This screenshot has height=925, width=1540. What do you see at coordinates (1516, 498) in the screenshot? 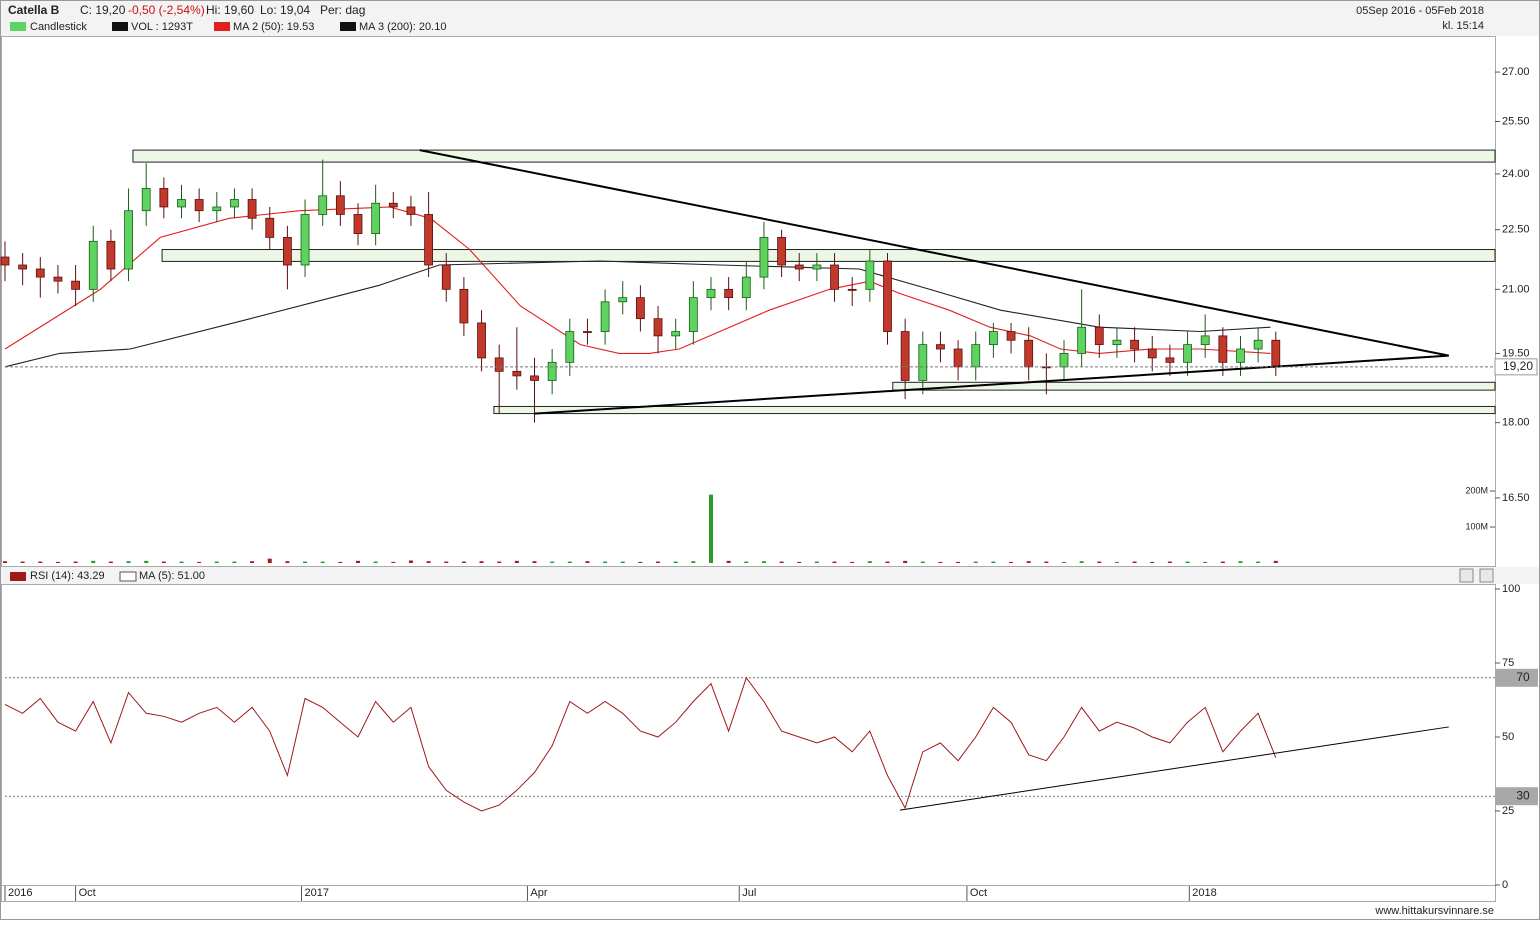
I see `y-tick-label: 16.50` at bounding box center [1516, 498].